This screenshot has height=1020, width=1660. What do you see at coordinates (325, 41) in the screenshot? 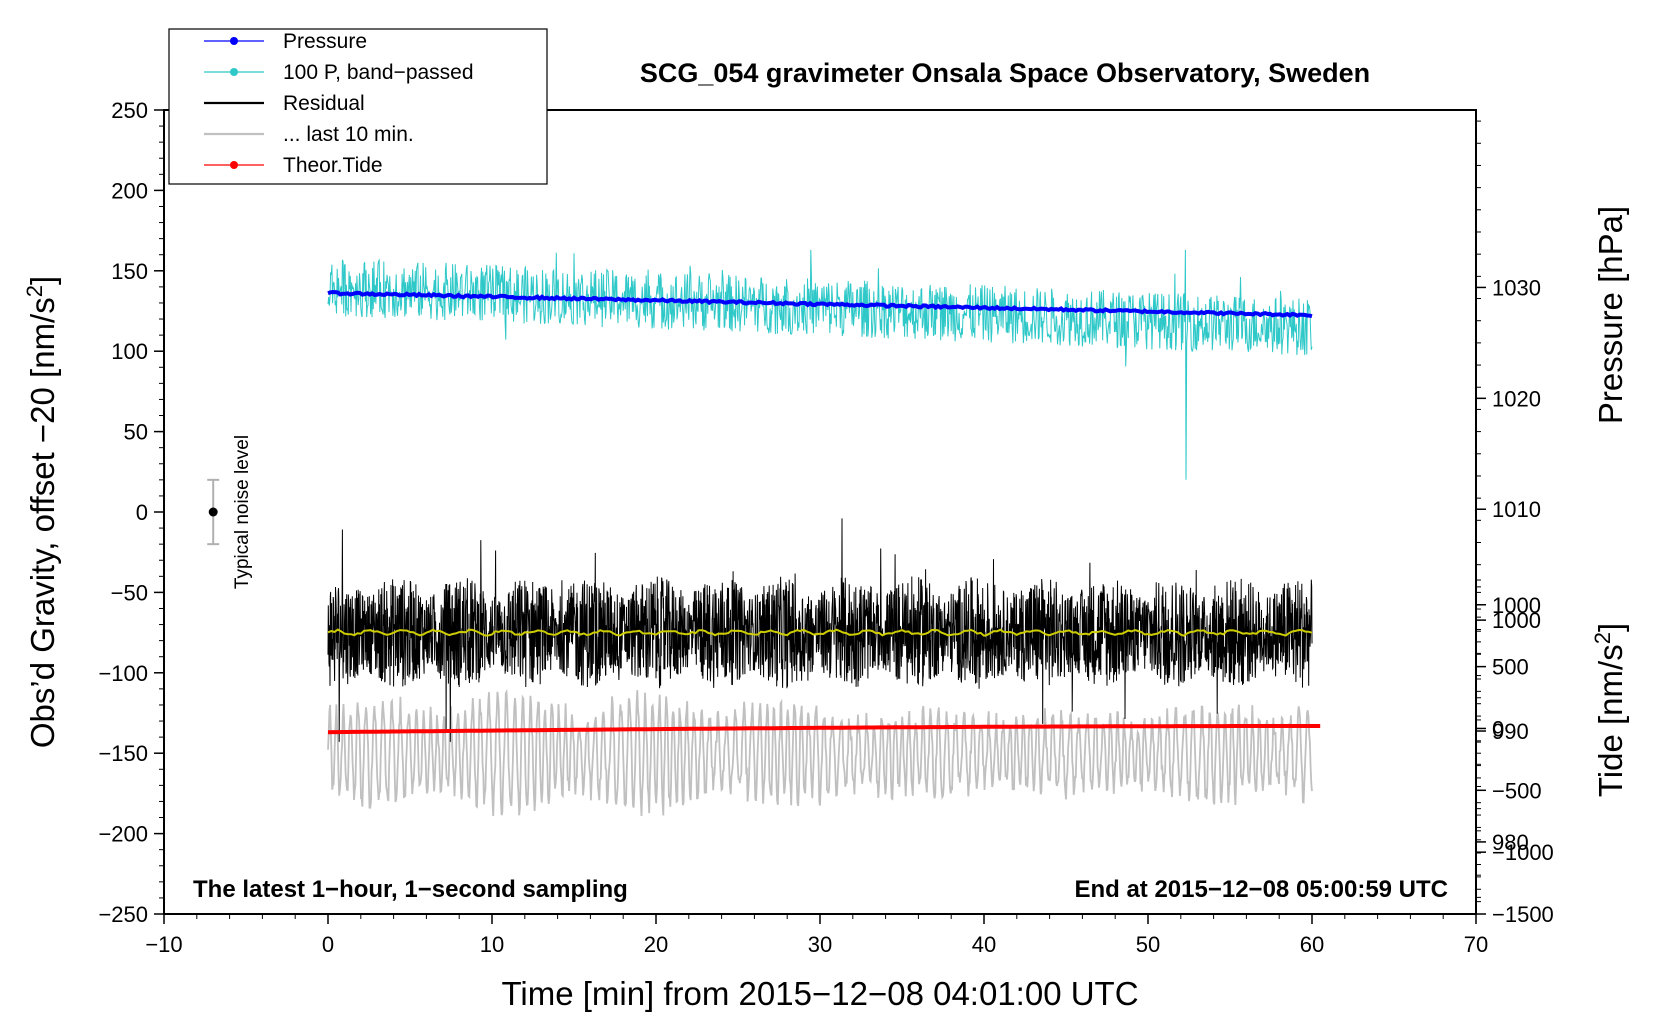
I see `legend-label: Pressure` at bounding box center [325, 41].